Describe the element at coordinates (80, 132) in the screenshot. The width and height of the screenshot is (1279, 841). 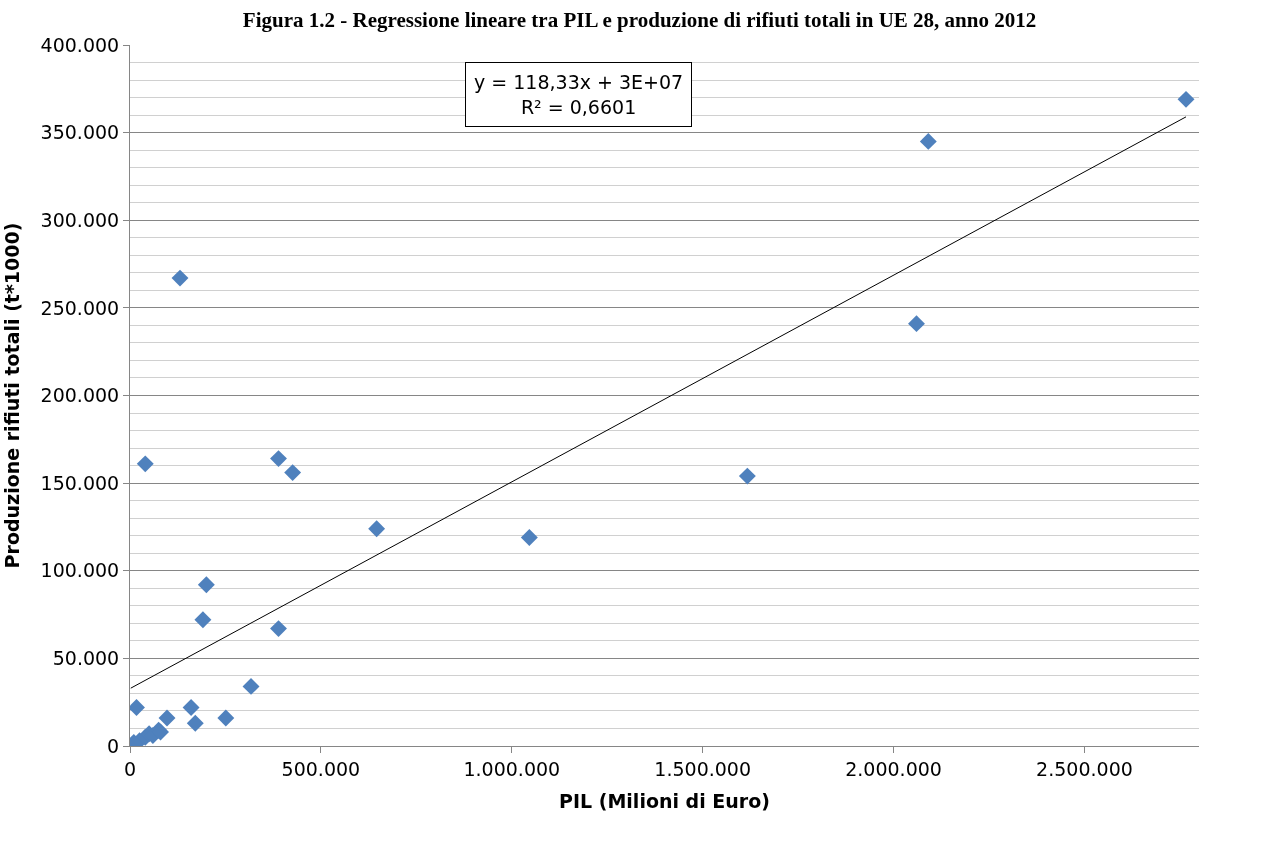
I see `y-tick-label: 350.000` at that location.